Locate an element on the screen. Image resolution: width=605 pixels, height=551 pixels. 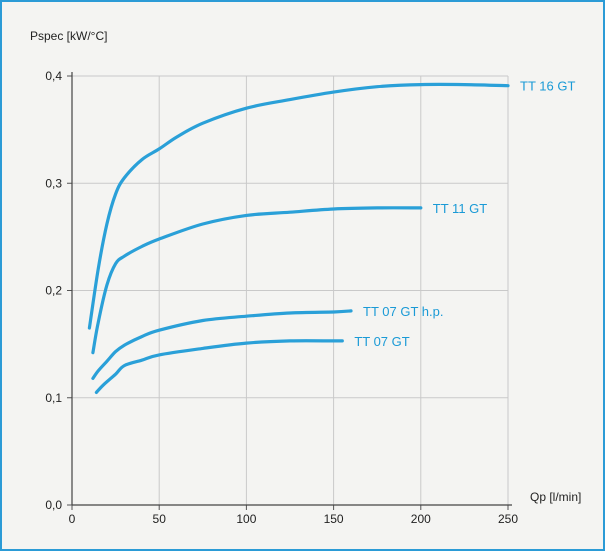
x-tick-label-0: 0 is located at coordinates (72, 519).